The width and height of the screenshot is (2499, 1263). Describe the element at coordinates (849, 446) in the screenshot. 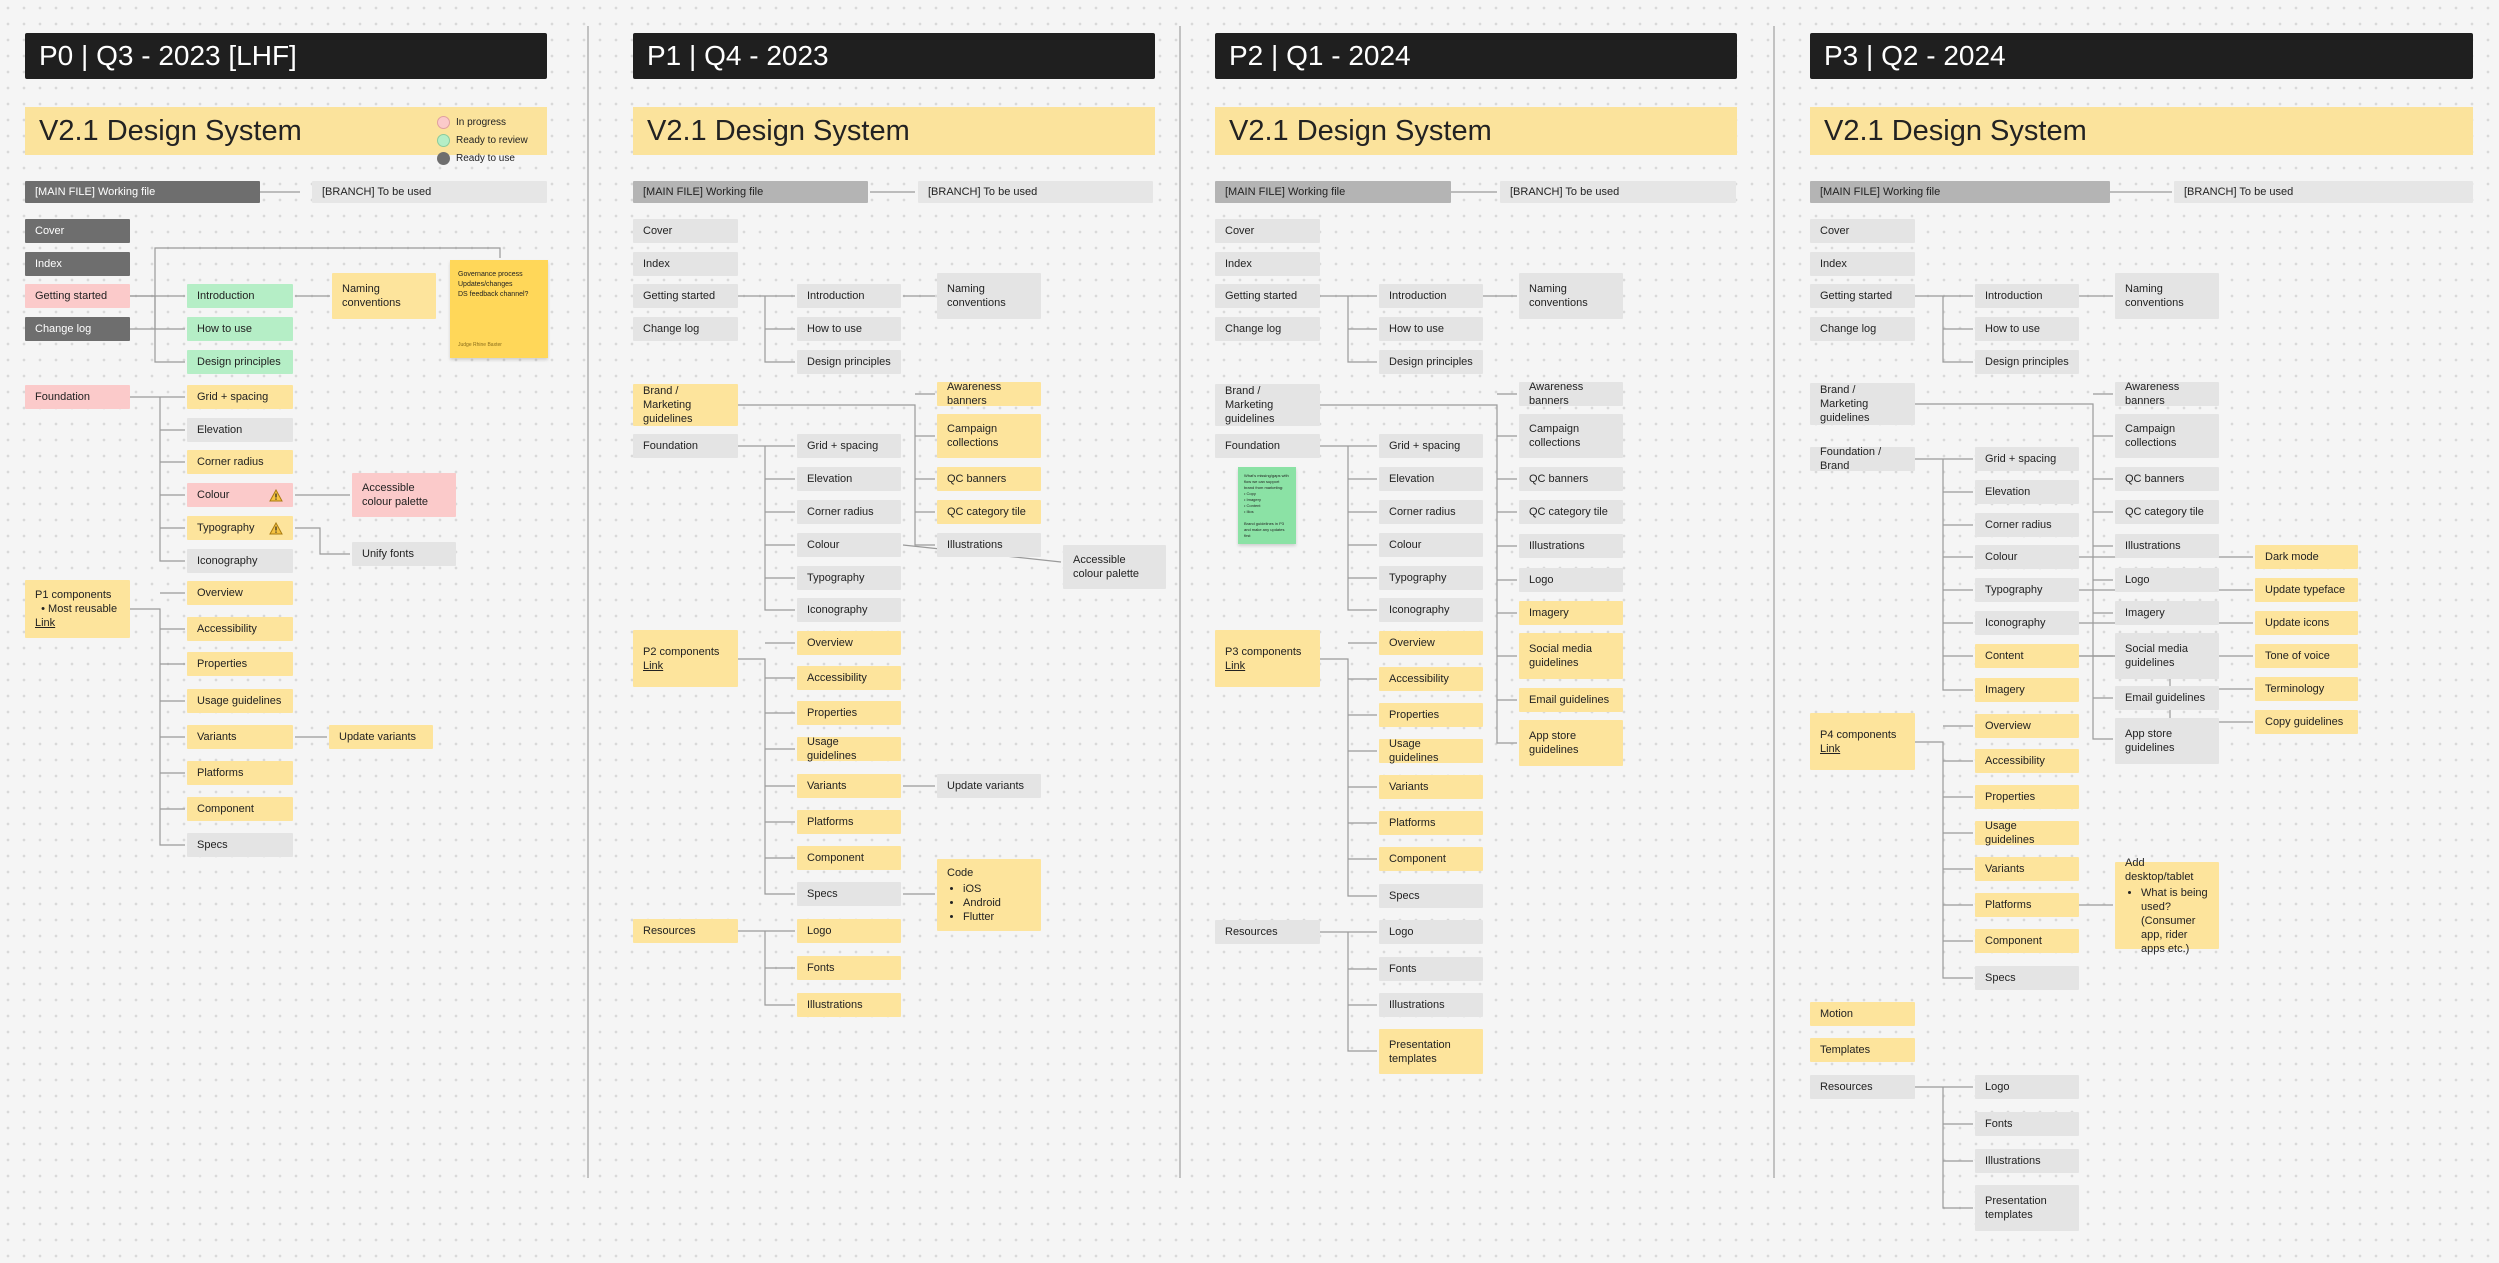

I see `node-grid-spacing: Grid + spacing` at that location.